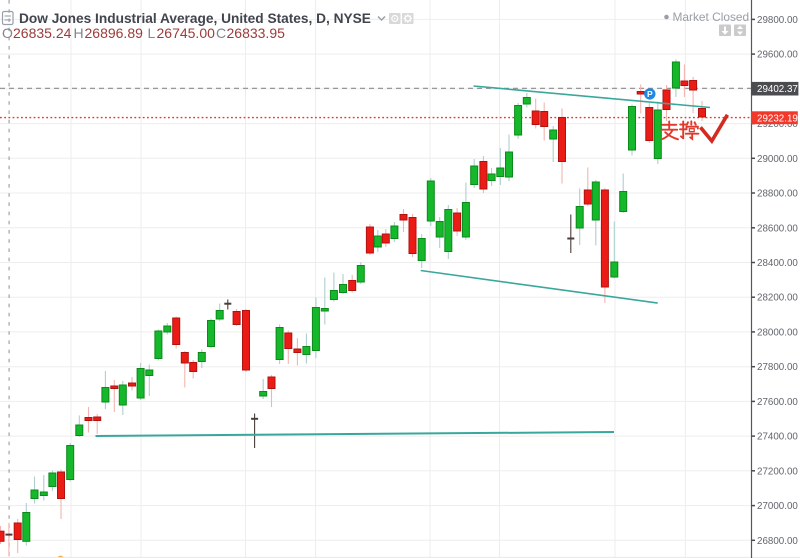 This screenshot has height=558, width=800. Describe the element at coordinates (777, 124) in the screenshot. I see `svg-text: 29200.00` at that location.